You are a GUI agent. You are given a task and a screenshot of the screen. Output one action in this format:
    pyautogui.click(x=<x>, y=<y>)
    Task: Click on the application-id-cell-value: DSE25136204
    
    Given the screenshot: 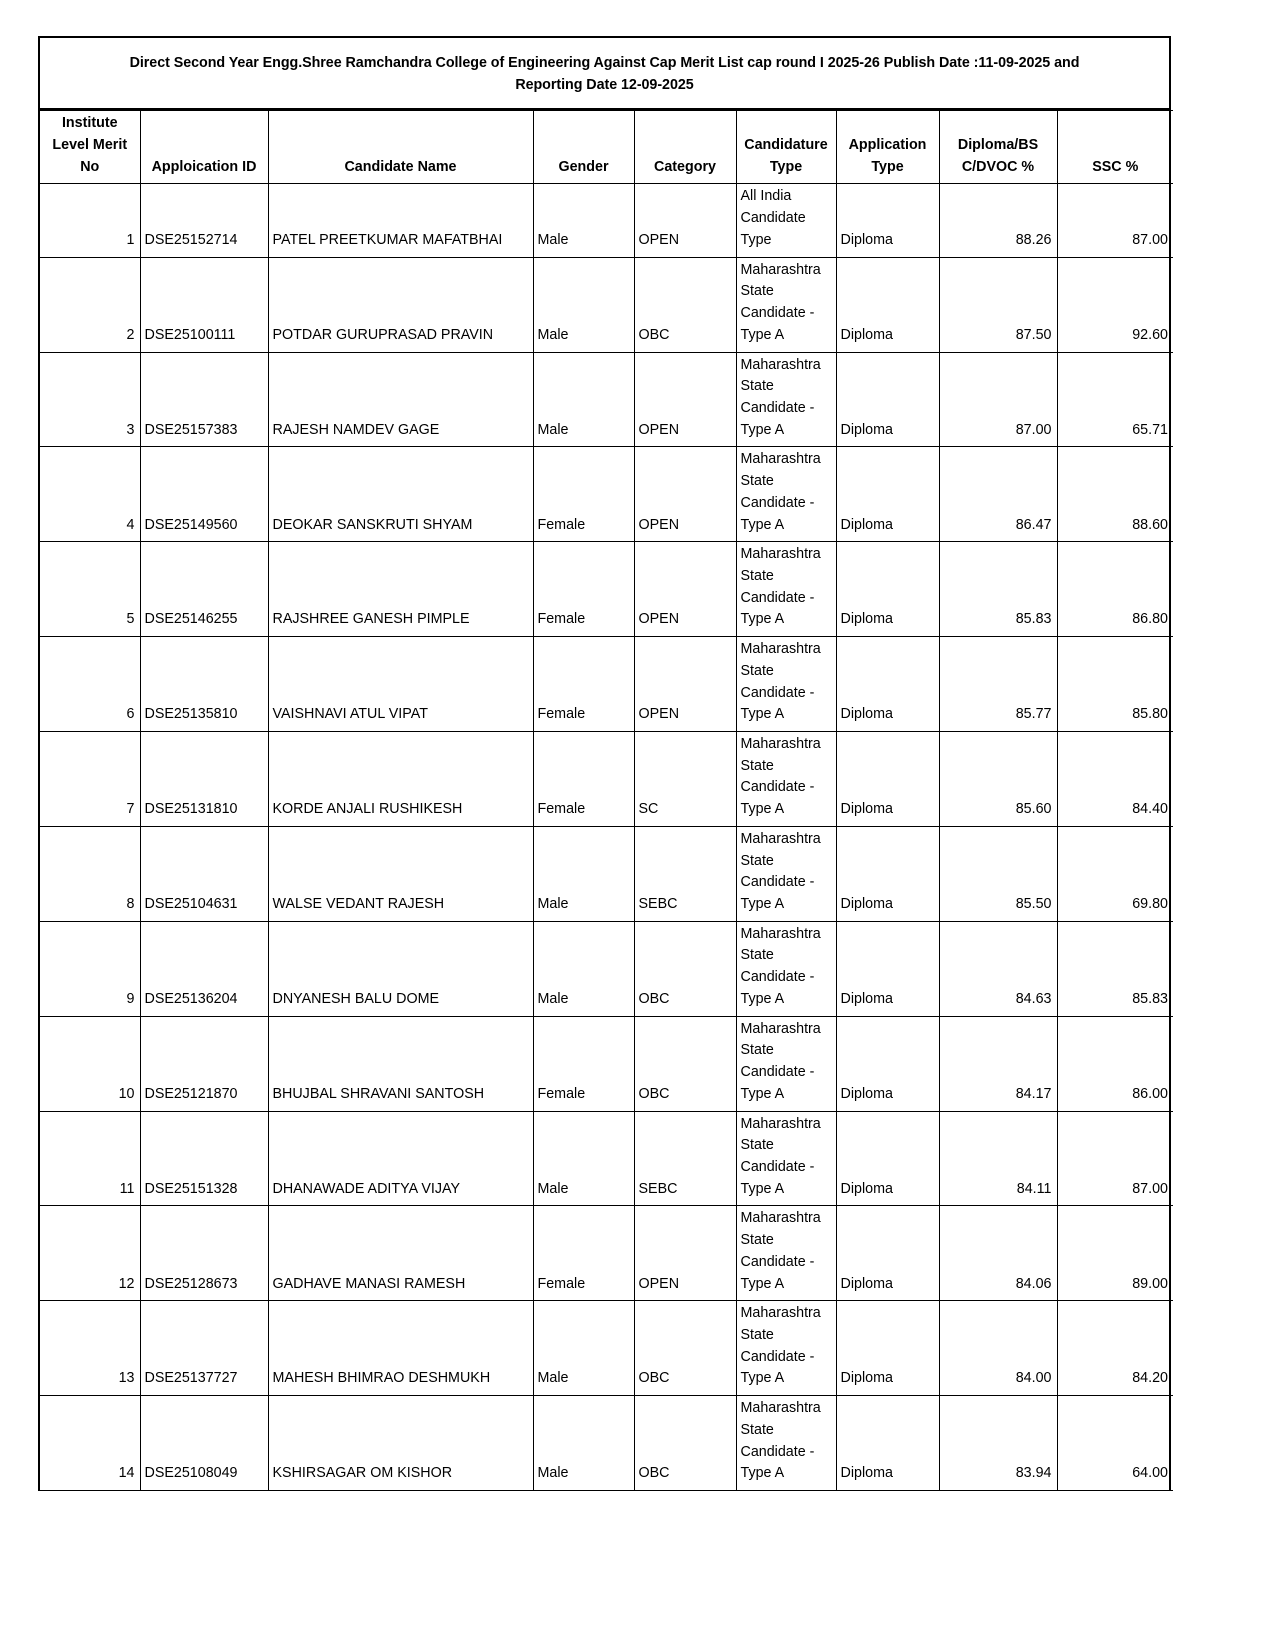 What is the action you would take?
    pyautogui.click(x=191, y=998)
    